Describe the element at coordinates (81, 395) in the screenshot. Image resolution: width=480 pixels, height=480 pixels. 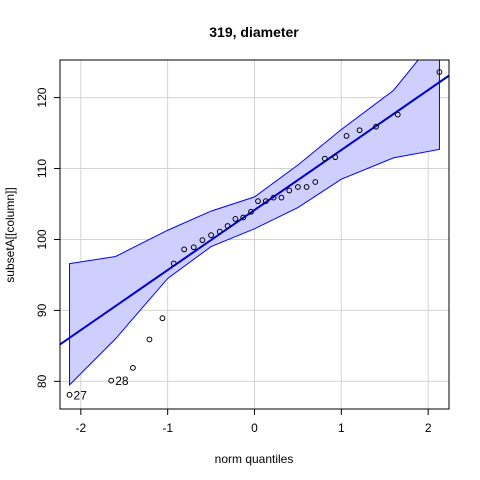
I see `point-label: 27` at that location.